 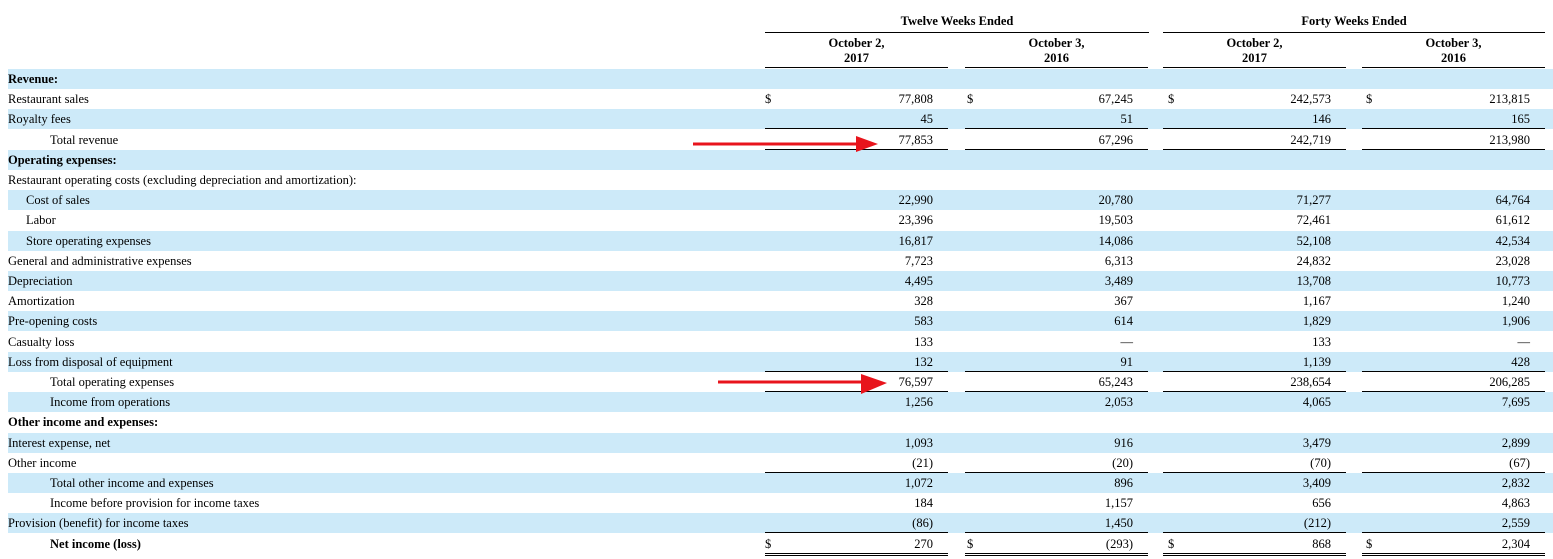 I want to click on row-value-col3: 133, so click(x=1321, y=341).